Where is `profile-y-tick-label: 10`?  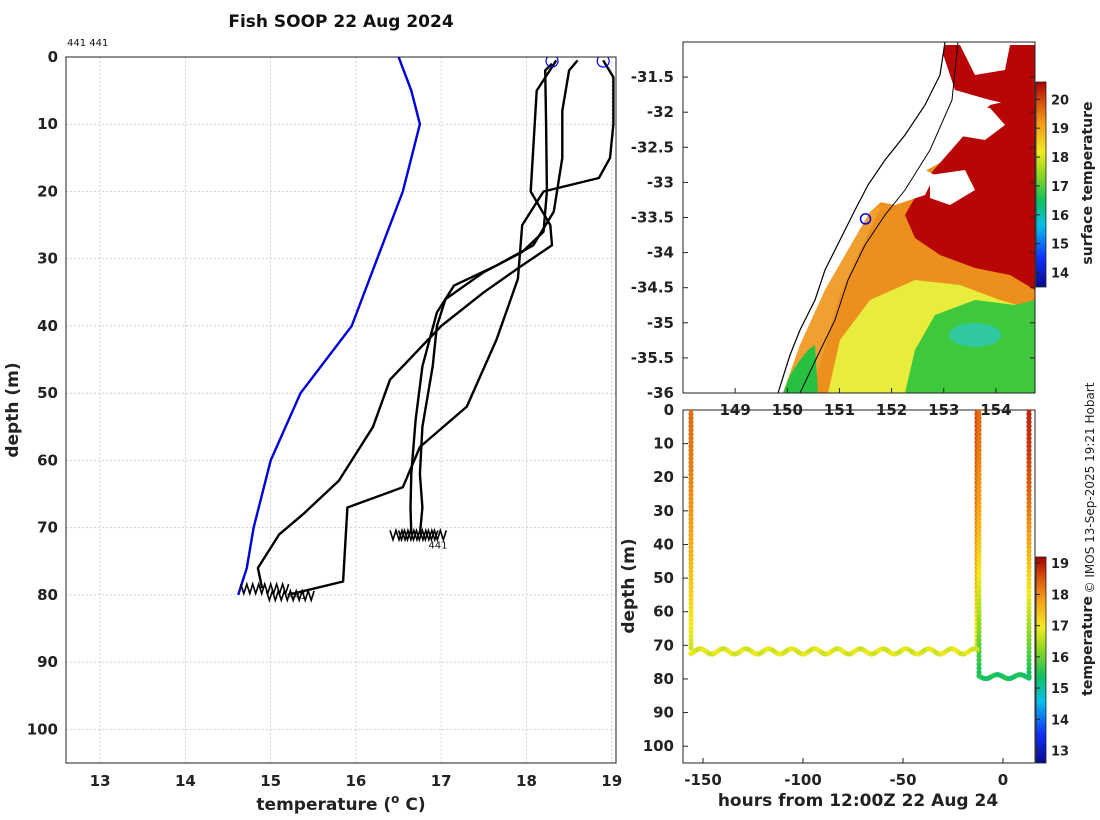 profile-y-tick-label: 10 is located at coordinates (47, 124).